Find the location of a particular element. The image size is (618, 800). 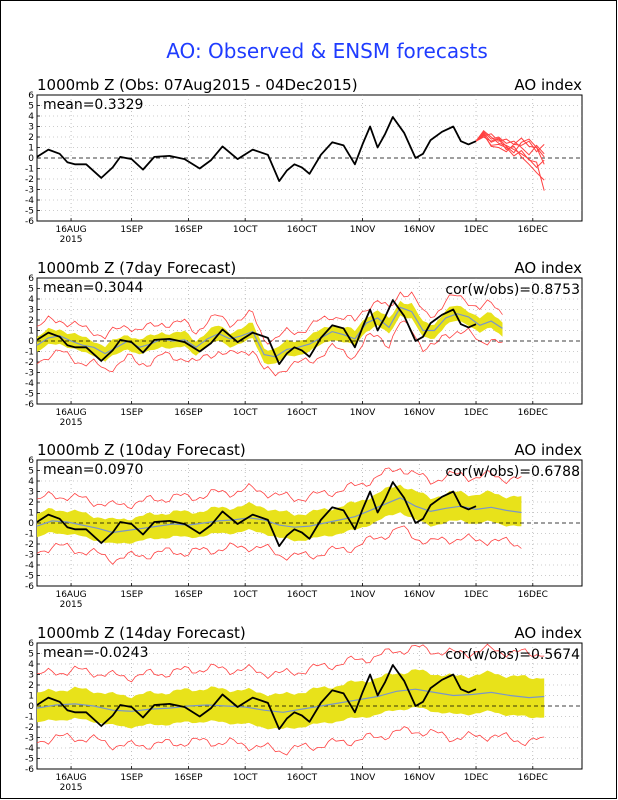

correlation-label: cor(w/obs)=0.8753 is located at coordinates (512, 290).